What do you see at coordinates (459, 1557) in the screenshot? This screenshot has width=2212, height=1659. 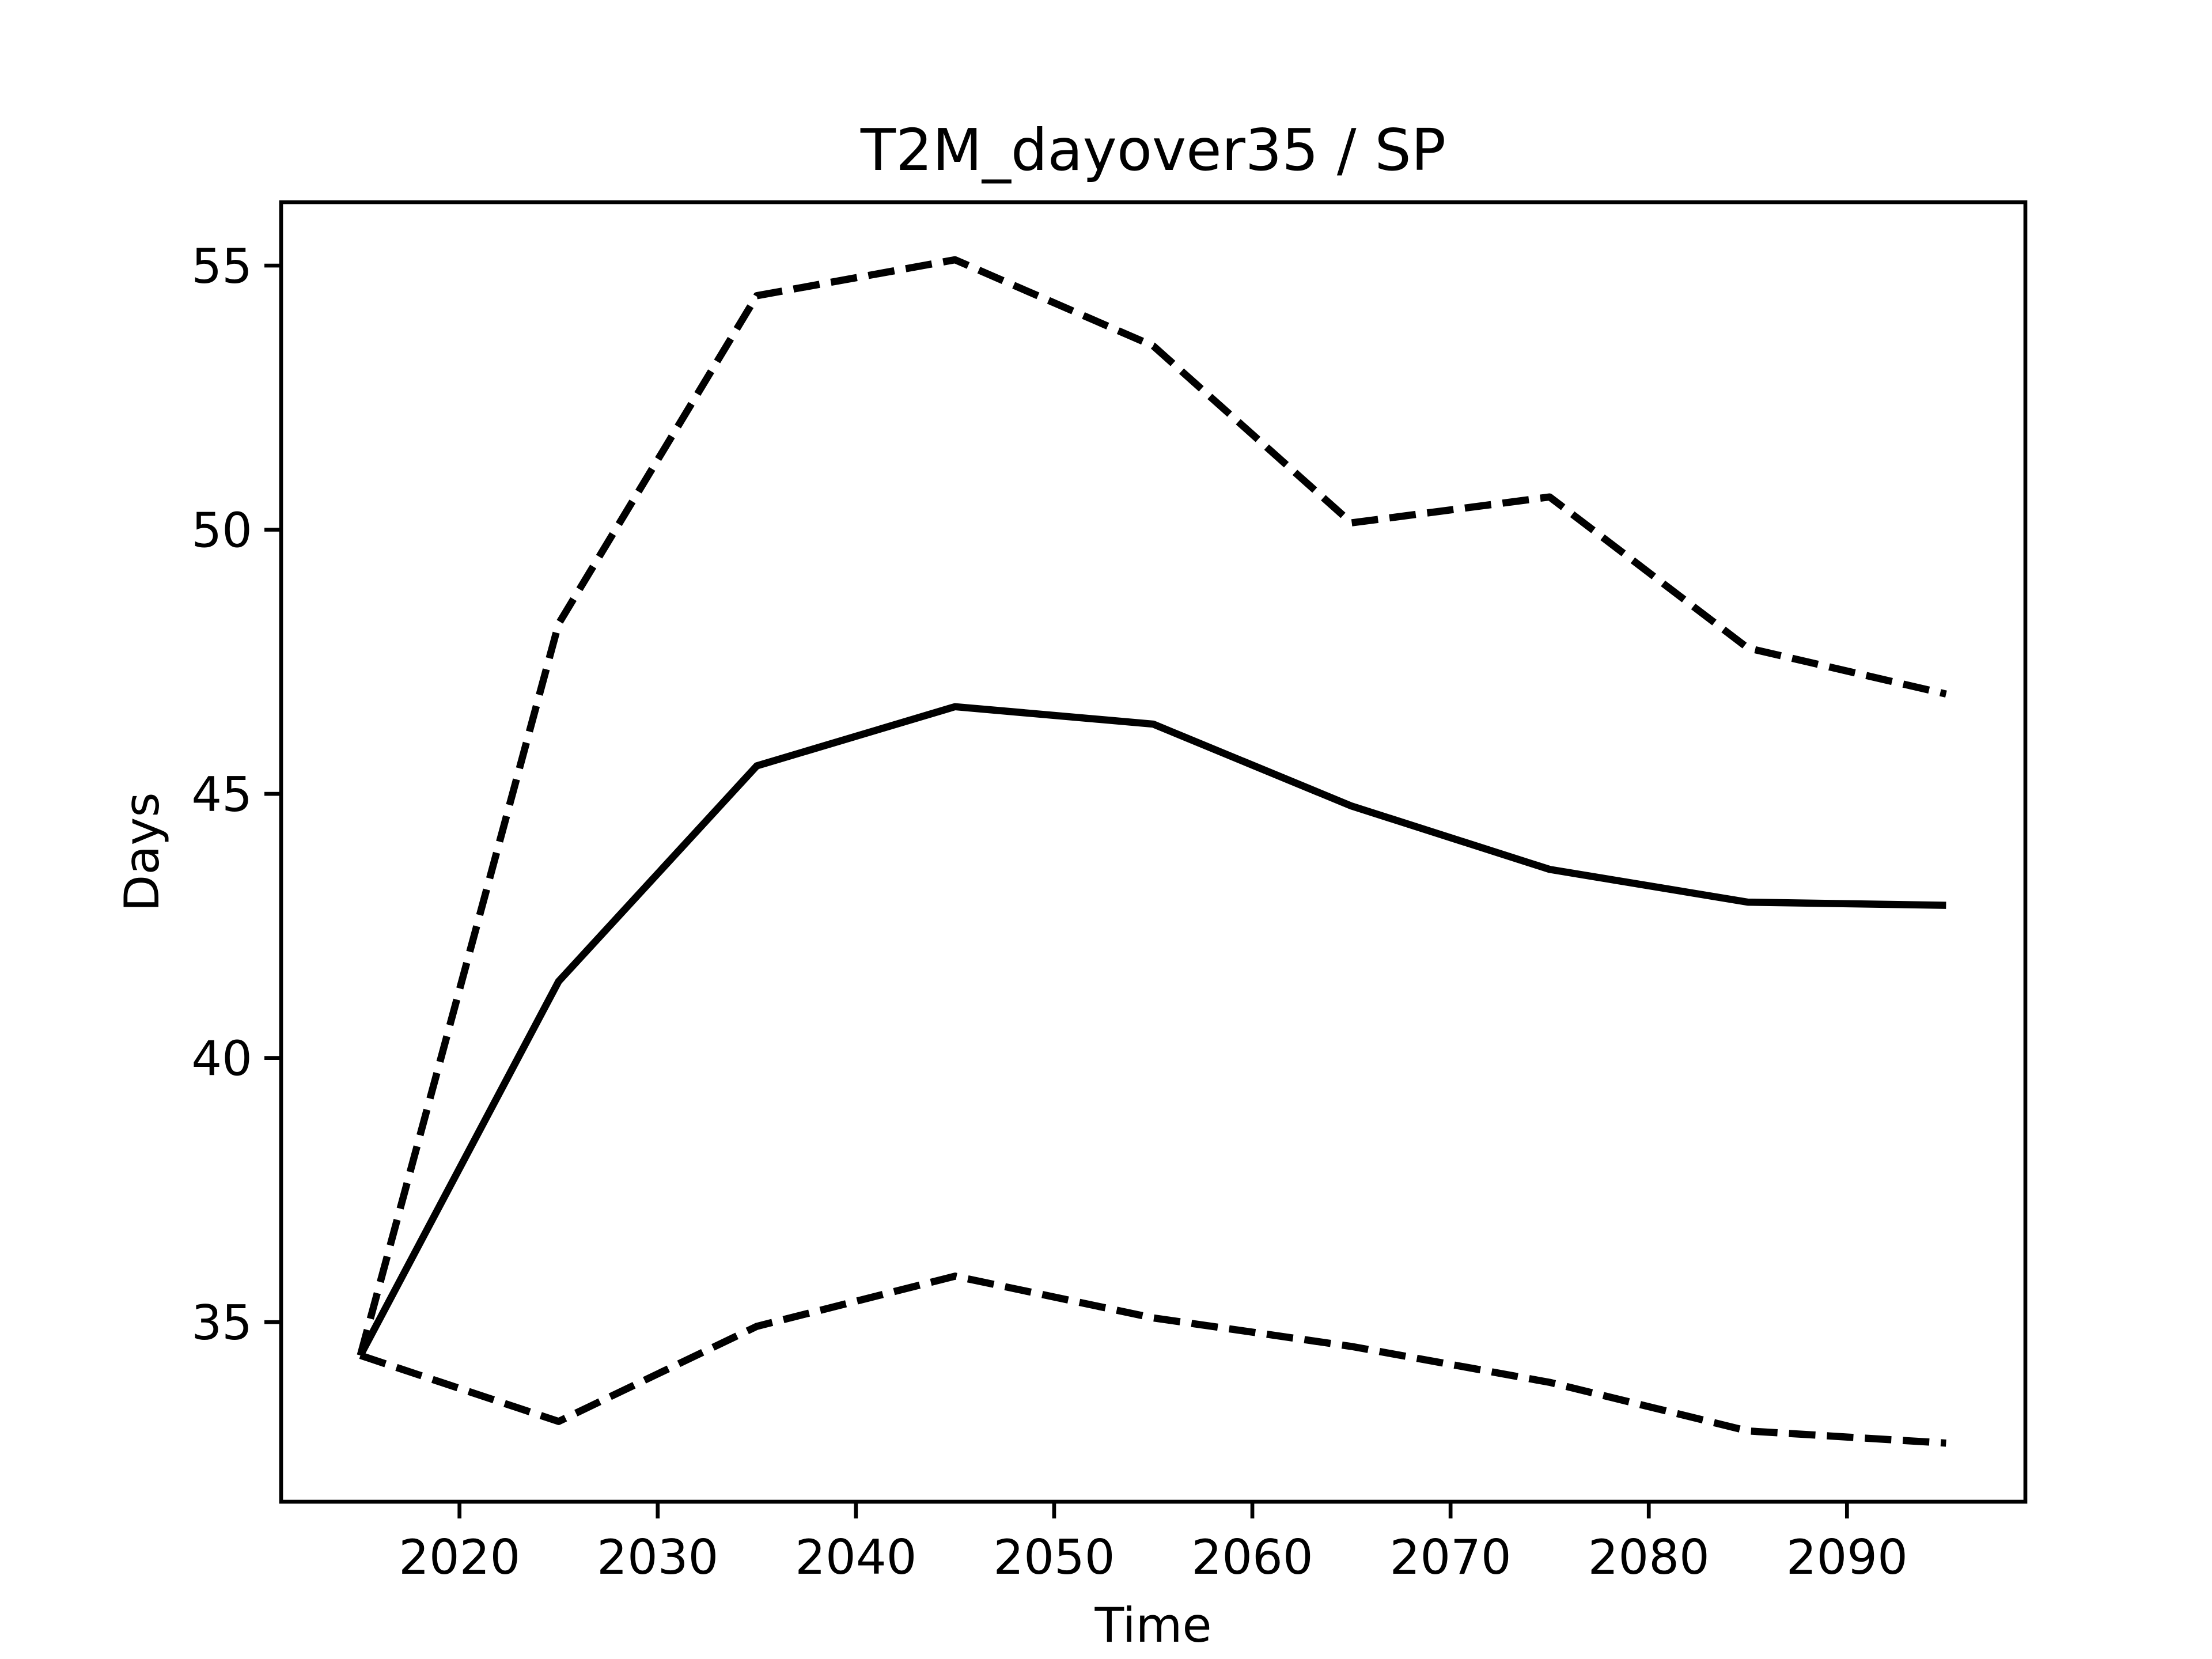 I see `x-tick-label: 2020` at bounding box center [459, 1557].